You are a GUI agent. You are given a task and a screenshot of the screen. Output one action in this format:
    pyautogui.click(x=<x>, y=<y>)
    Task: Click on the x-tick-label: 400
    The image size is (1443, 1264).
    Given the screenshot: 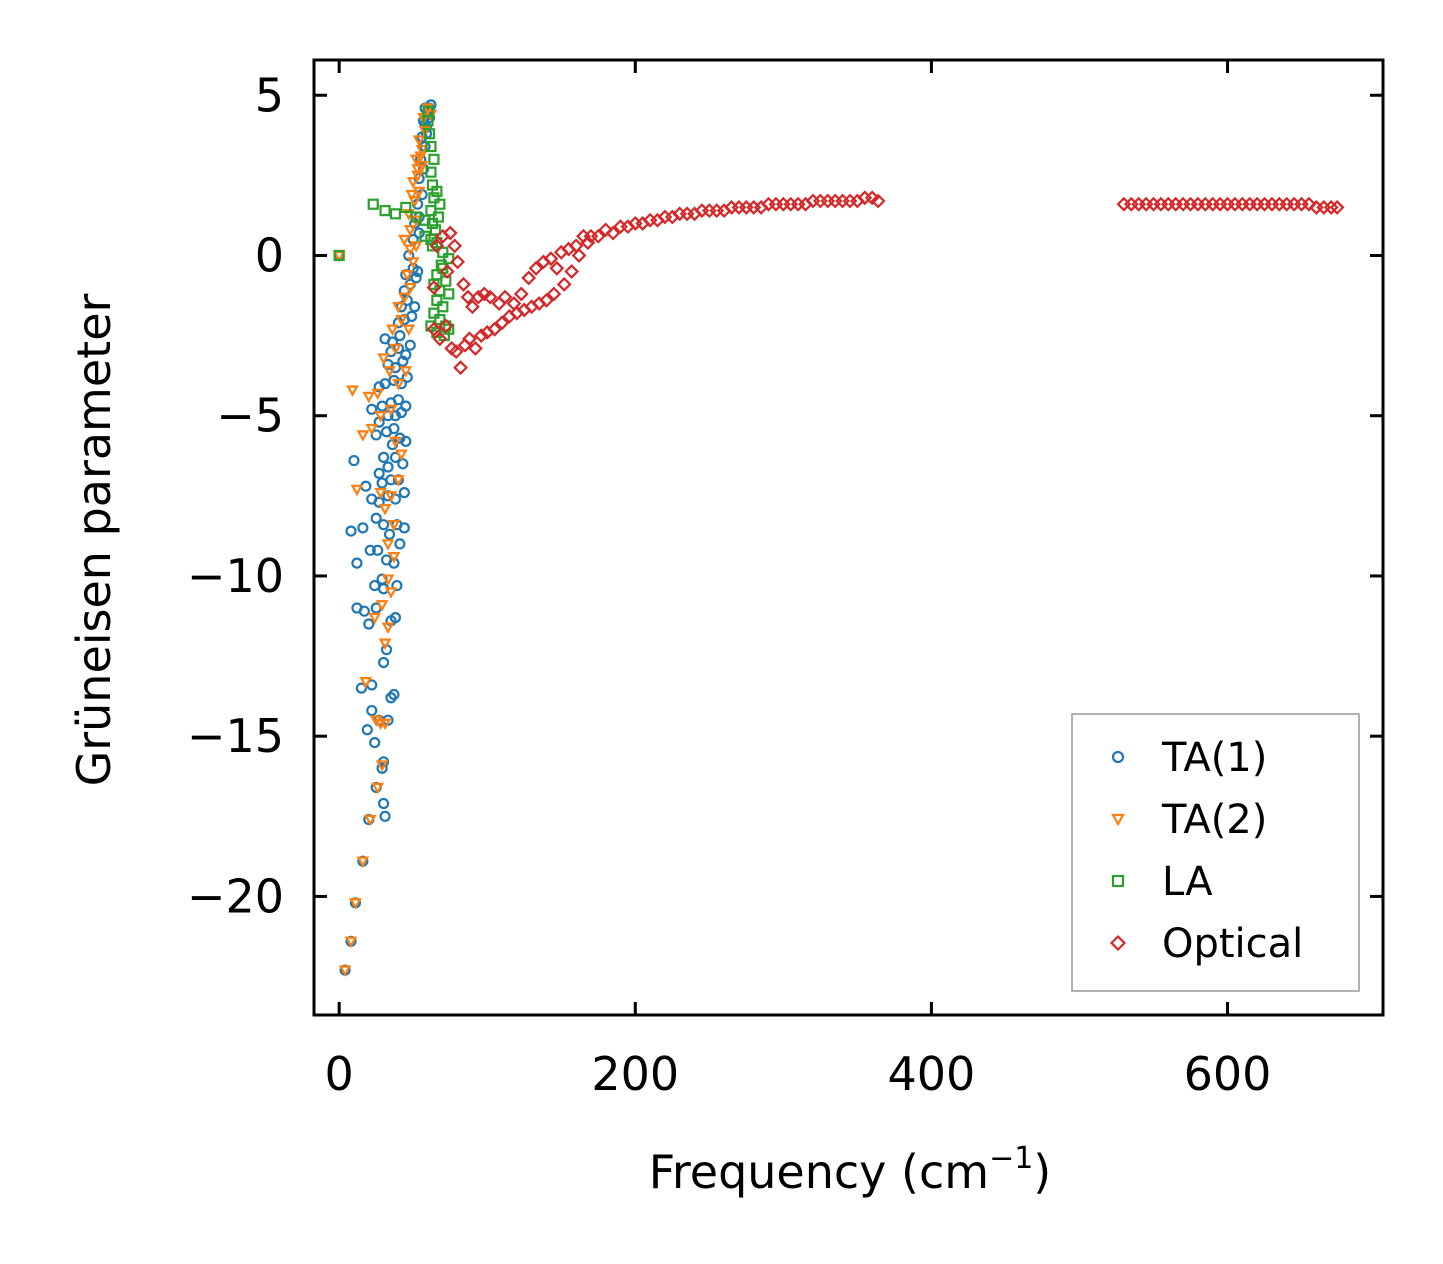 What is the action you would take?
    pyautogui.click(x=932, y=1074)
    